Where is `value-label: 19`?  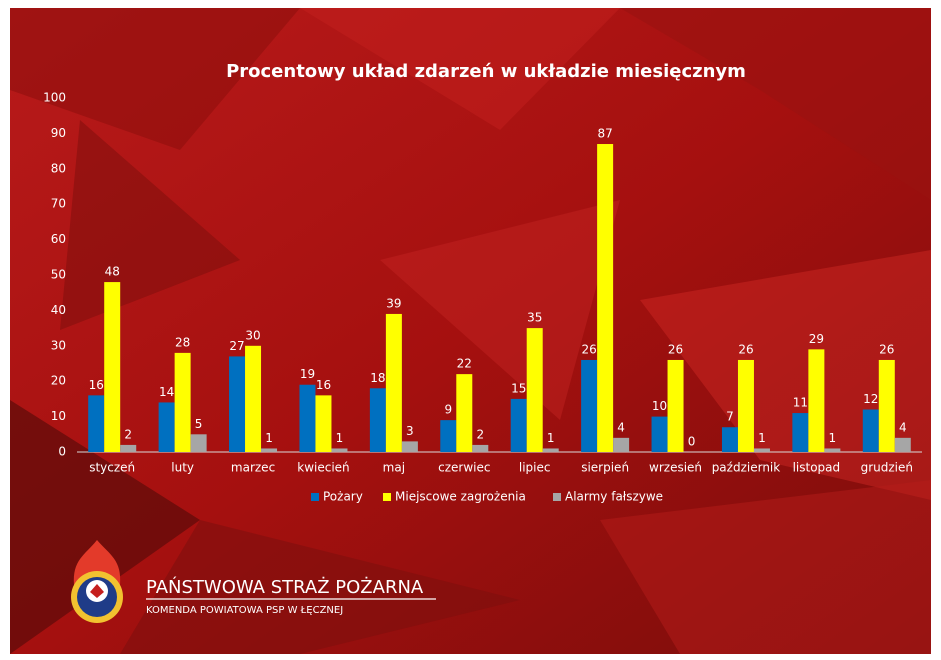 value-label: 19 is located at coordinates (307, 374).